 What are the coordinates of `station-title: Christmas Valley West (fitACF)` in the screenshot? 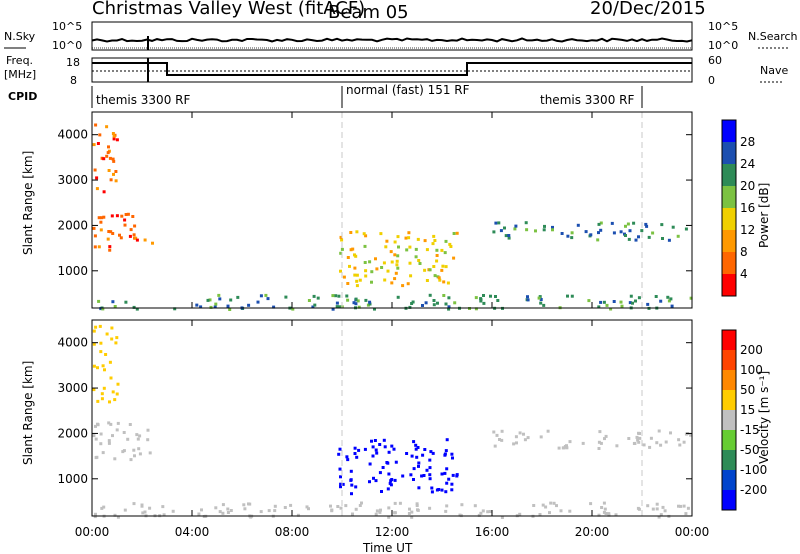 It's located at (228, 9).